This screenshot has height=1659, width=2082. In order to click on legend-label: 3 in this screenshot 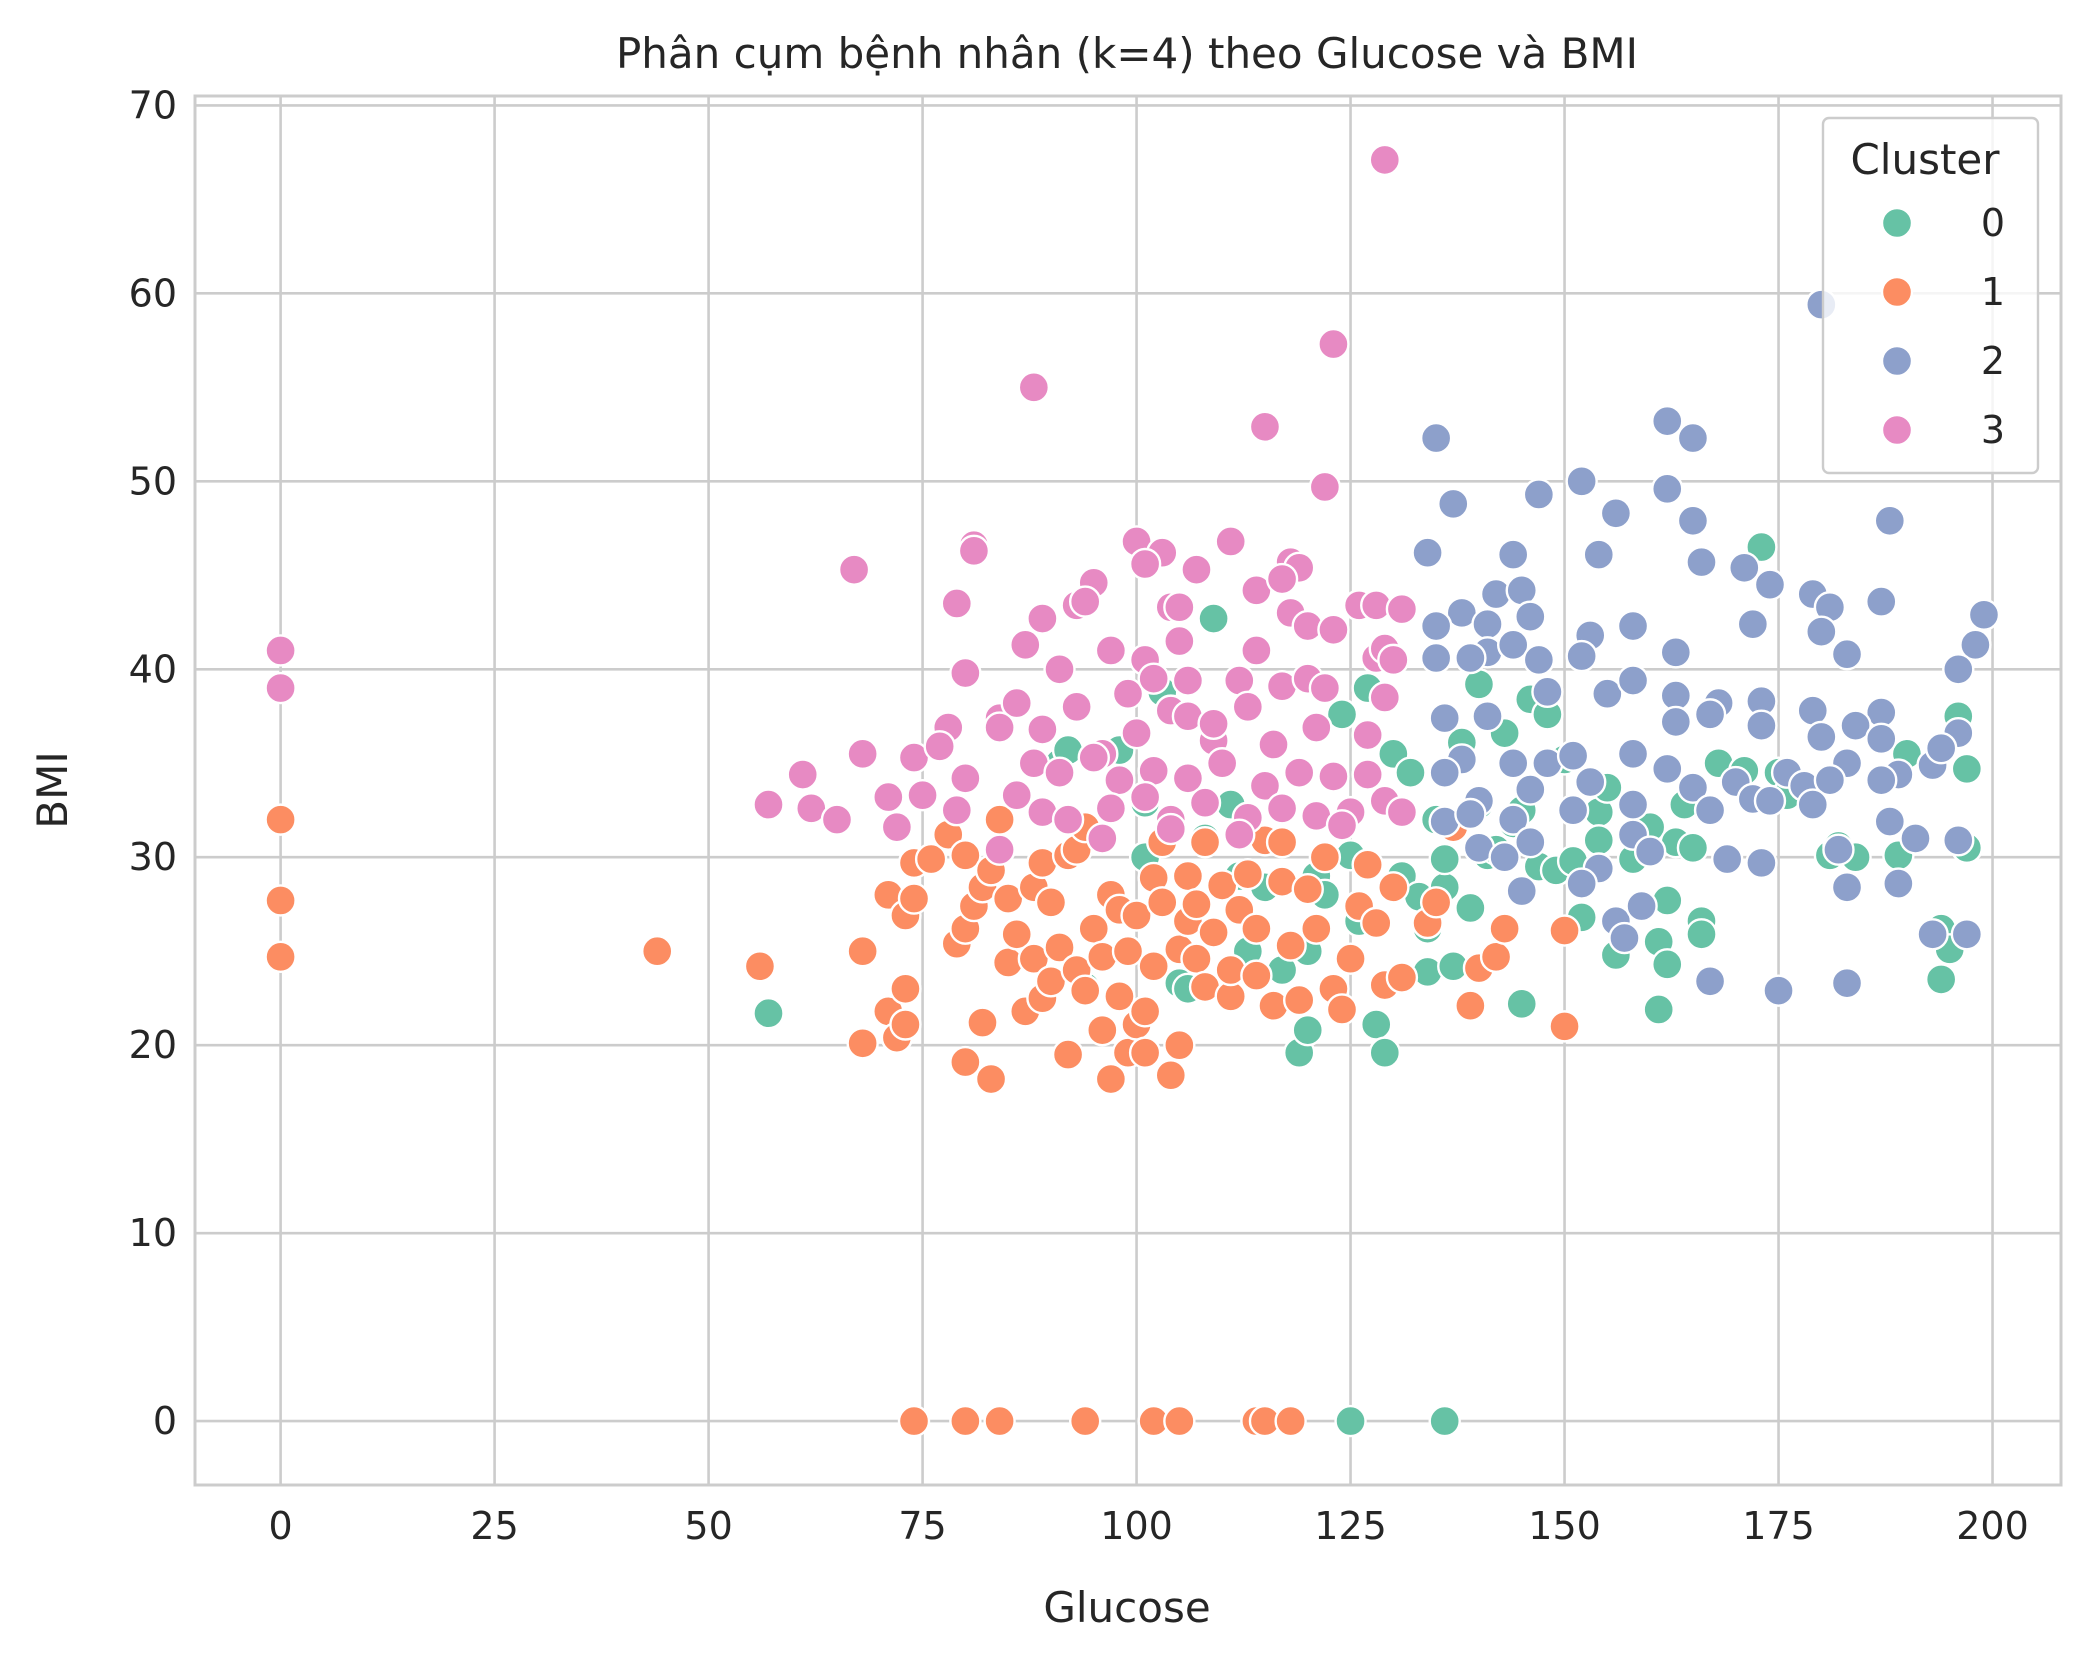, I will do `click(1993, 430)`.